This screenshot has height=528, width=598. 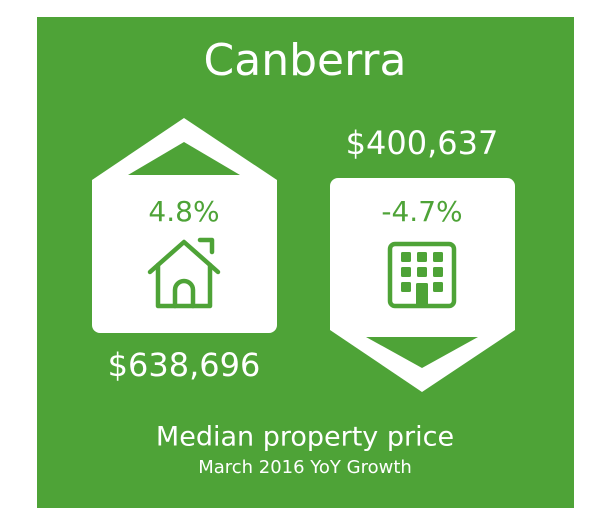 What do you see at coordinates (422, 143) in the screenshot?
I see `units-price: $400,637` at bounding box center [422, 143].